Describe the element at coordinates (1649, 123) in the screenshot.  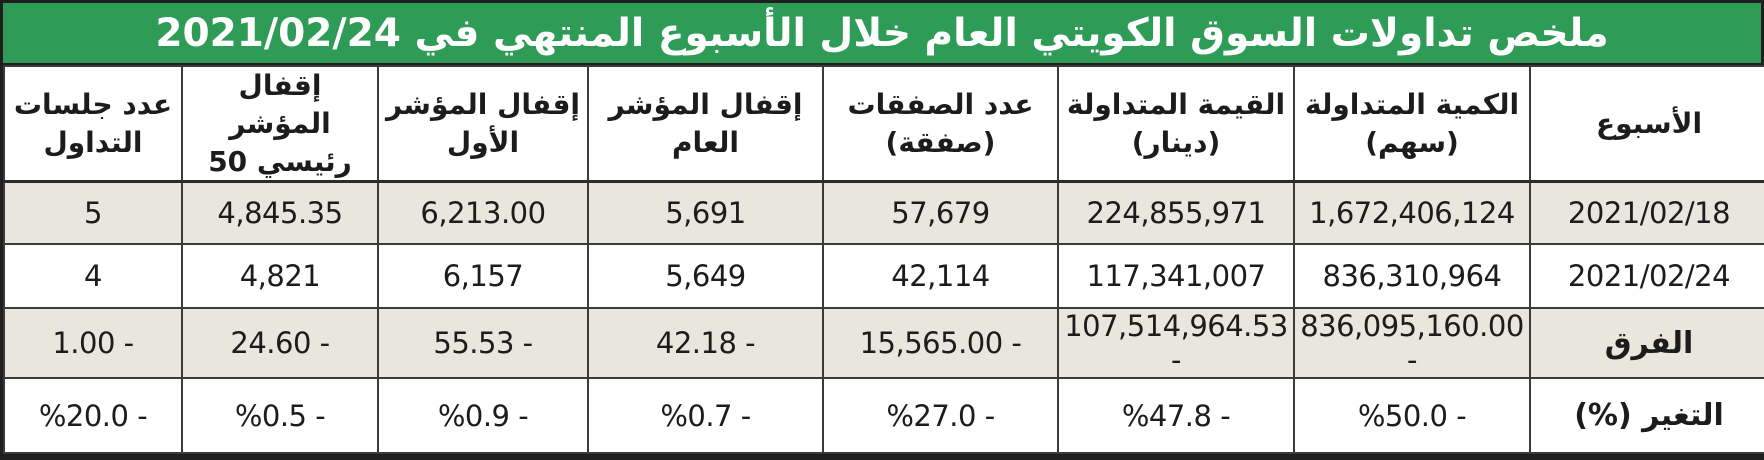
I see `header-week-label: الأسبوع` at that location.